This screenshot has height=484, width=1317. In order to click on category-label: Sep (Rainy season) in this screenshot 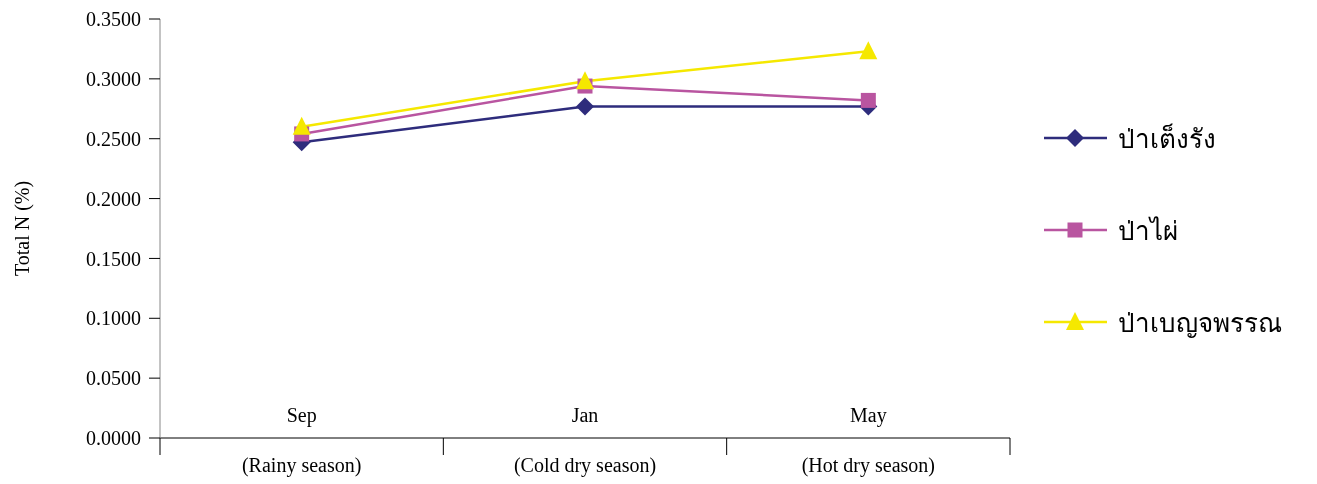, I will do `click(301, 440)`.